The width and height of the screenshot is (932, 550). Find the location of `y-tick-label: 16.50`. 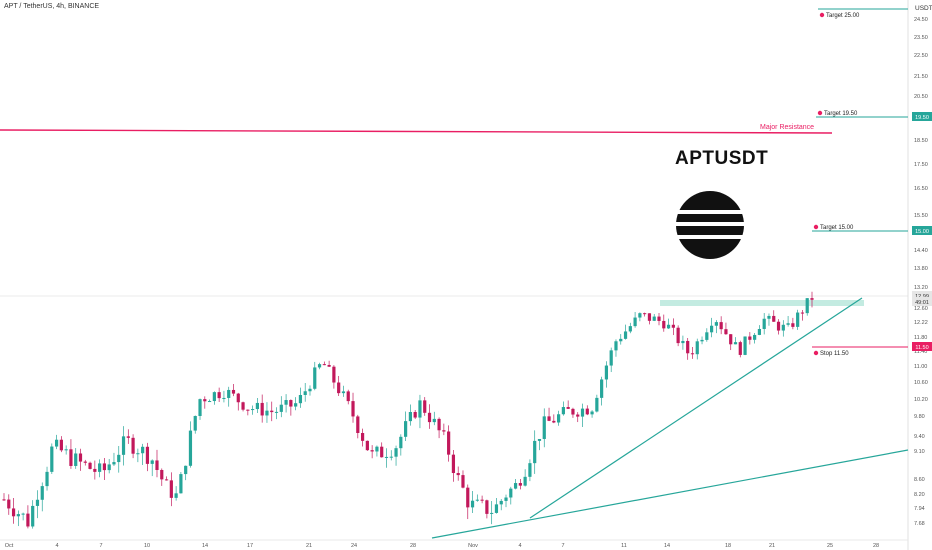

y-tick-label: 16.50 is located at coordinates (921, 189).